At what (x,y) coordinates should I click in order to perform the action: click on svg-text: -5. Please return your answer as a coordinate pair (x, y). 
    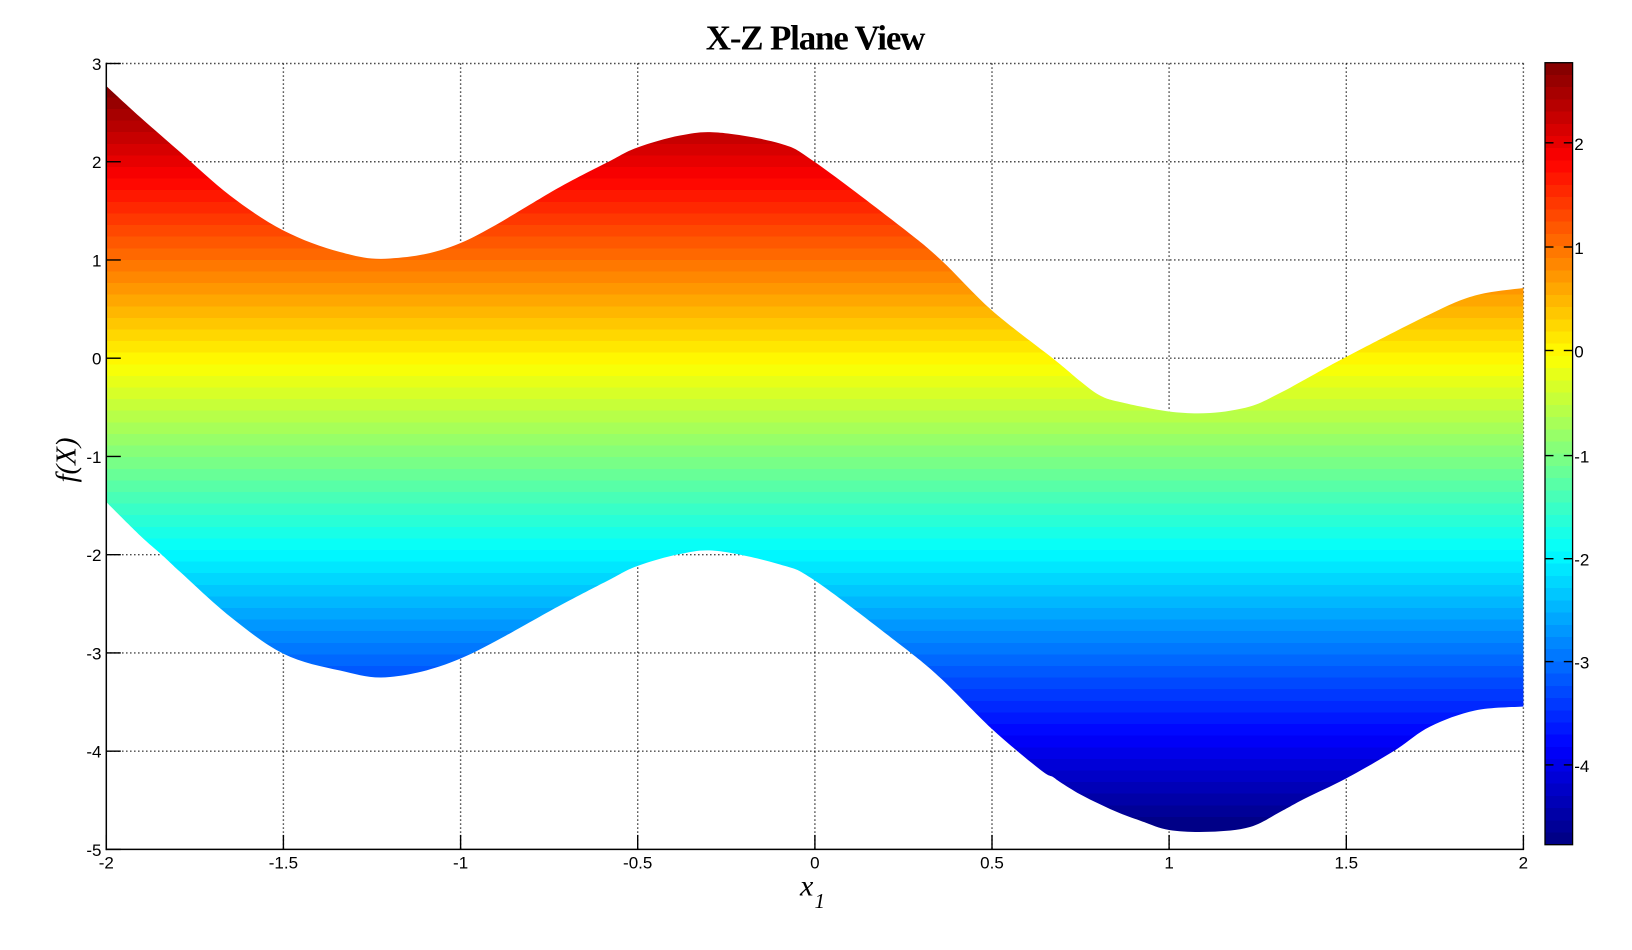
    Looking at the image, I should click on (93, 850).